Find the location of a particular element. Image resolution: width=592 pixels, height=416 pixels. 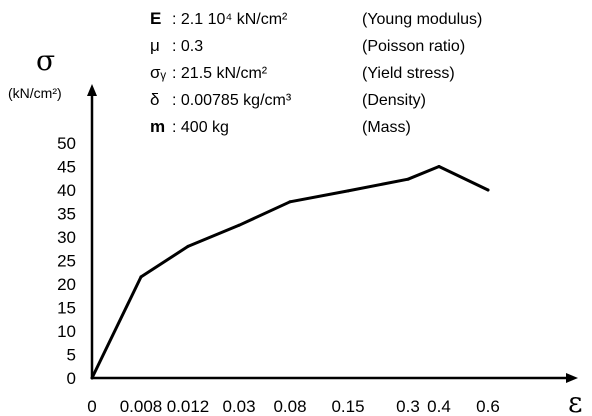

legend-description: (Young modulus) is located at coordinates (422, 19).